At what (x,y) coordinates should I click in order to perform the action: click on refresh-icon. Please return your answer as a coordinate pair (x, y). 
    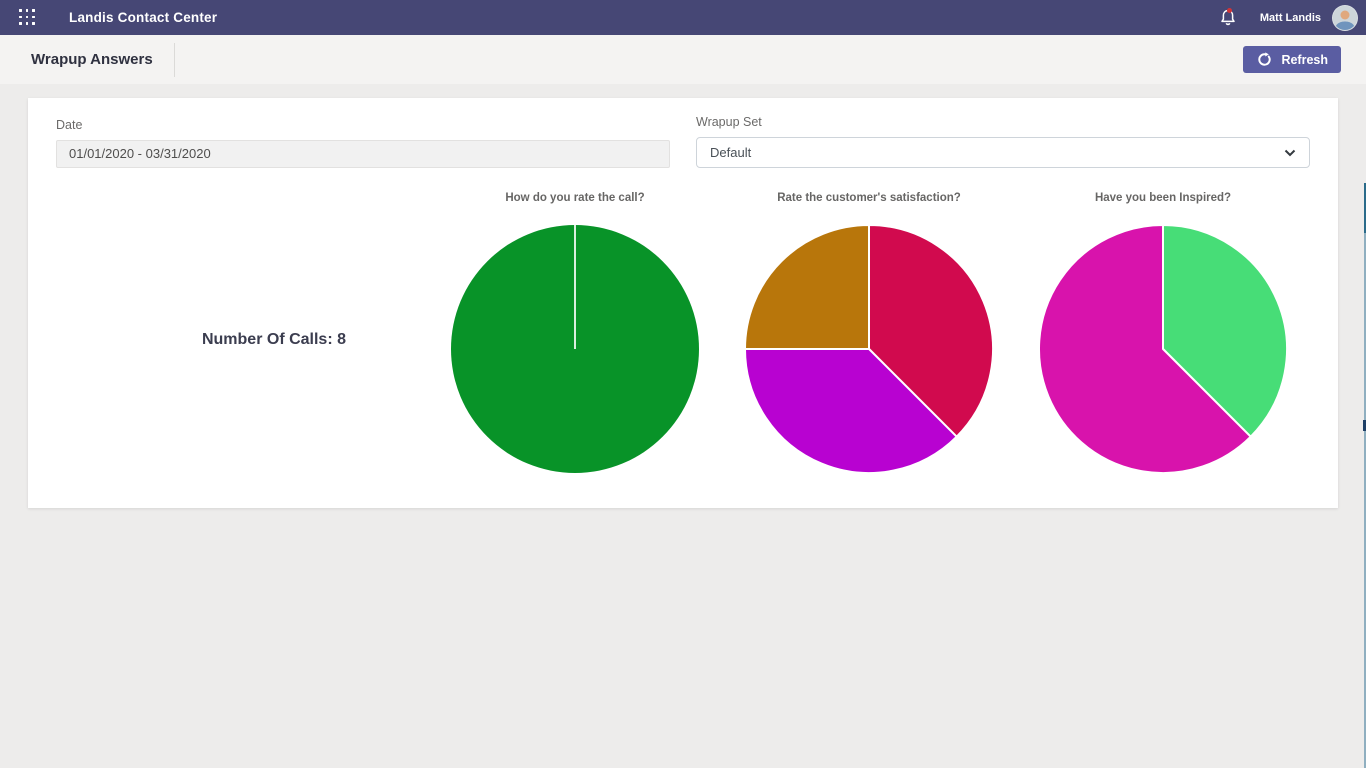
    Looking at the image, I should click on (1265, 59).